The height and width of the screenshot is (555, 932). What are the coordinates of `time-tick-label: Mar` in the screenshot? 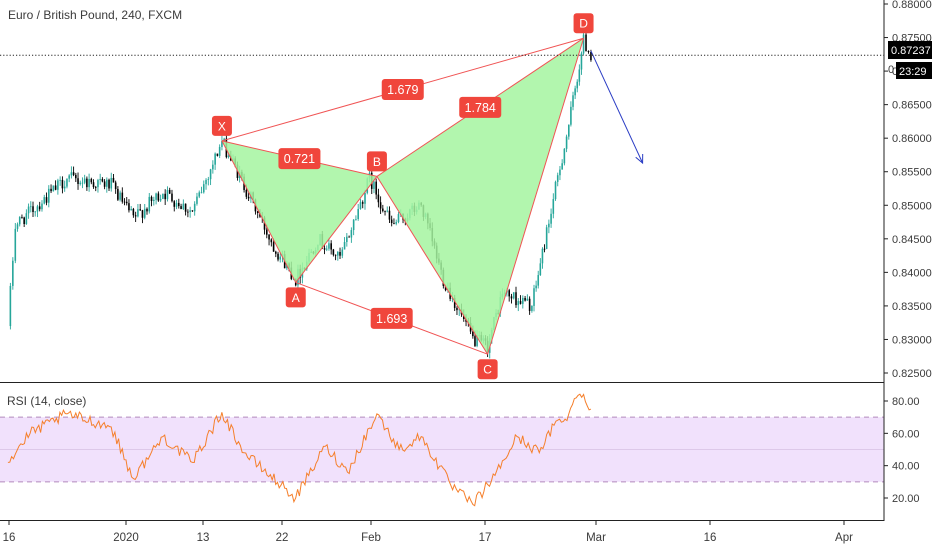 It's located at (596, 538).